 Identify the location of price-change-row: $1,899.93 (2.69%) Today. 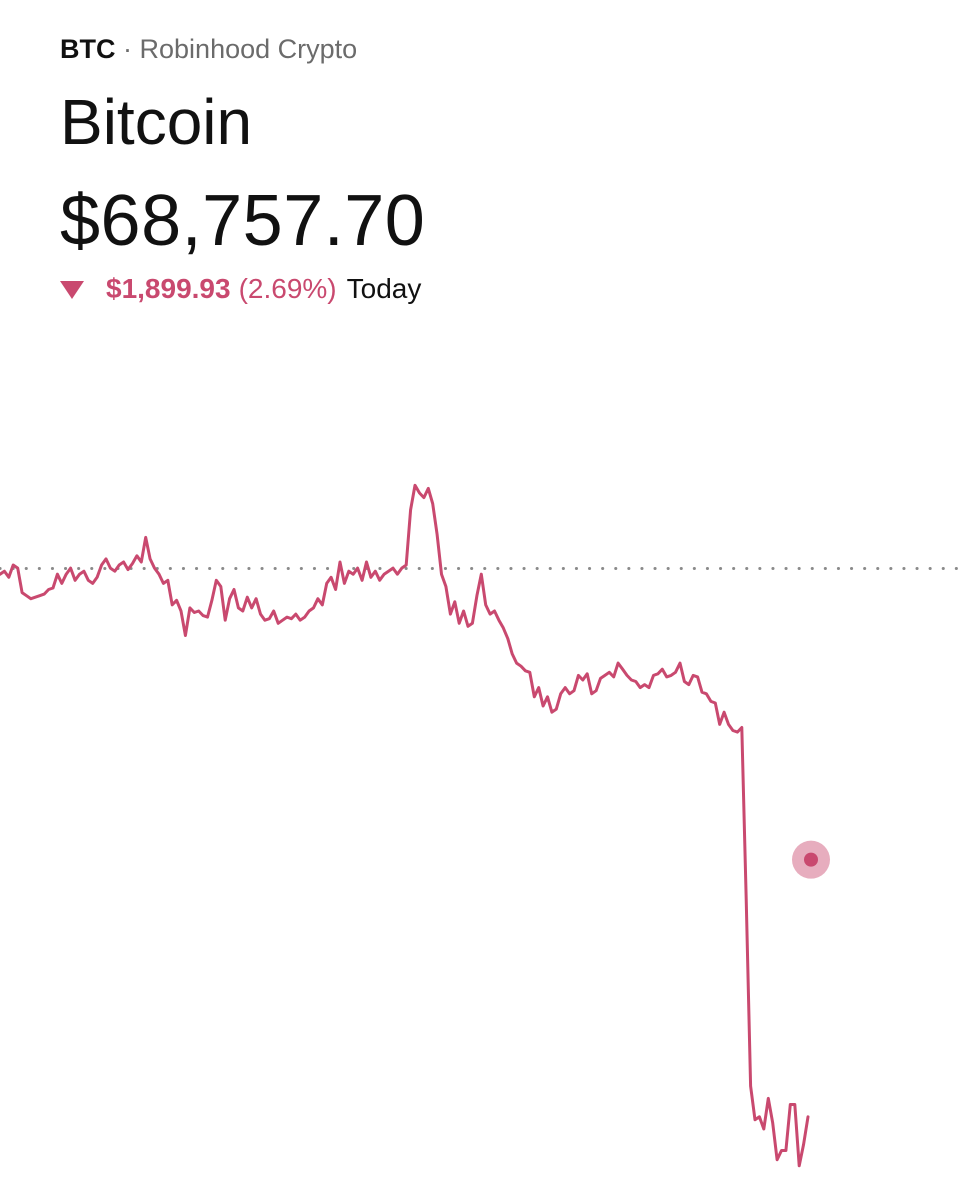
(500, 289).